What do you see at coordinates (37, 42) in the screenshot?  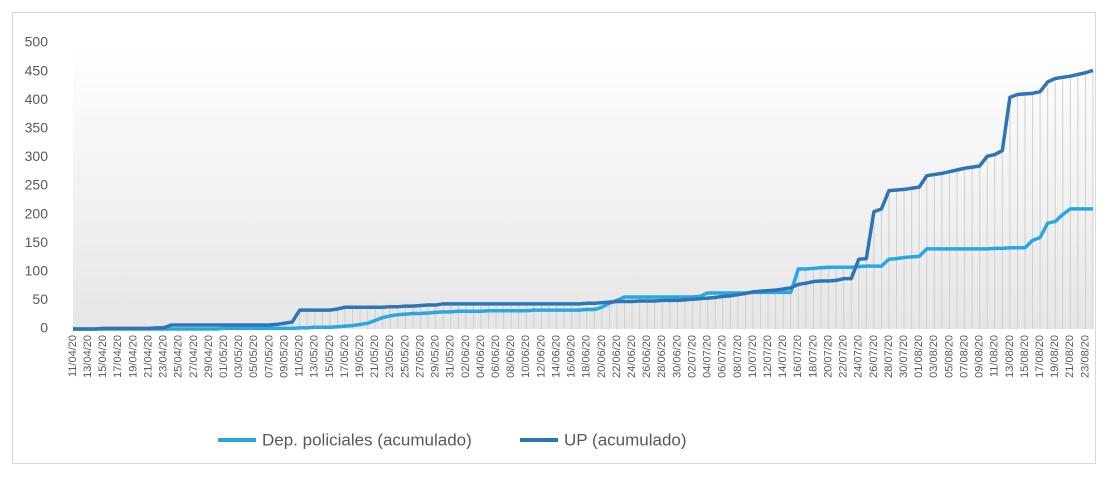 I see `y-tick-label: 500` at bounding box center [37, 42].